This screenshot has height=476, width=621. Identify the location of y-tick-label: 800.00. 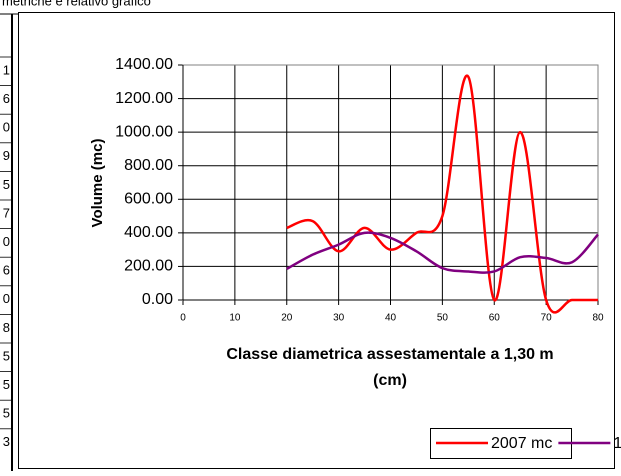
(148, 165).